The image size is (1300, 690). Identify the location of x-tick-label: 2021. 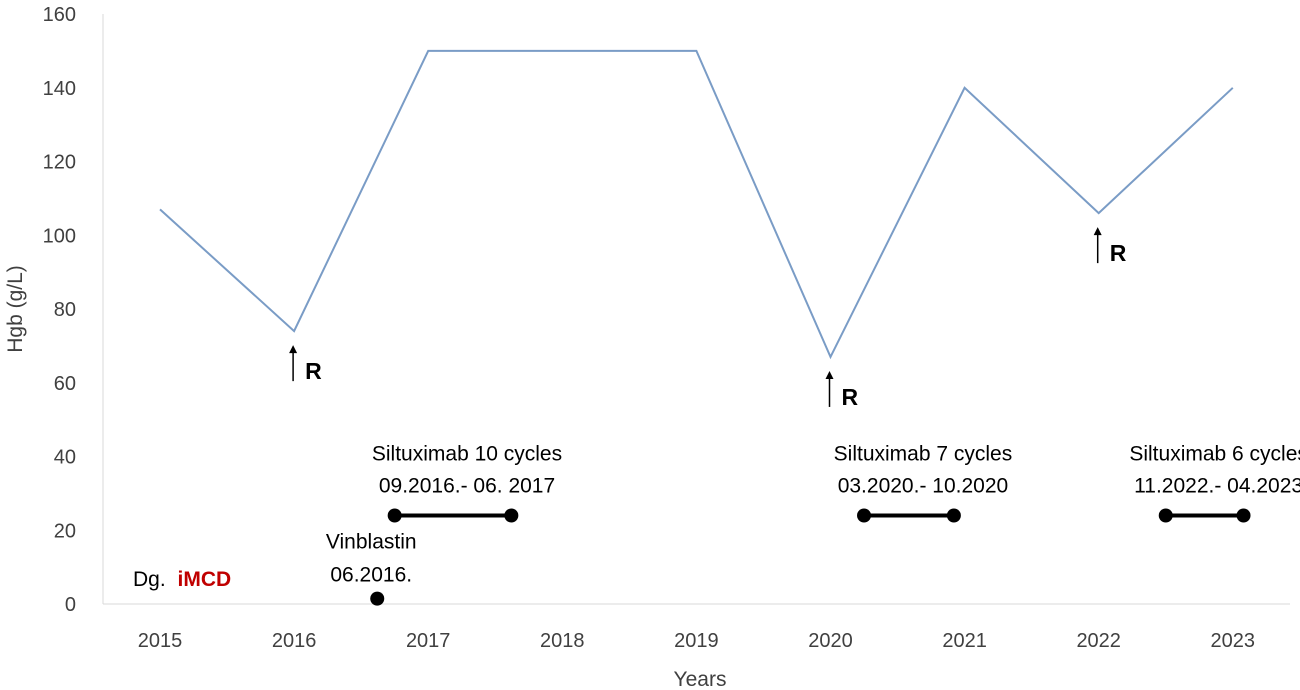
(964, 641).